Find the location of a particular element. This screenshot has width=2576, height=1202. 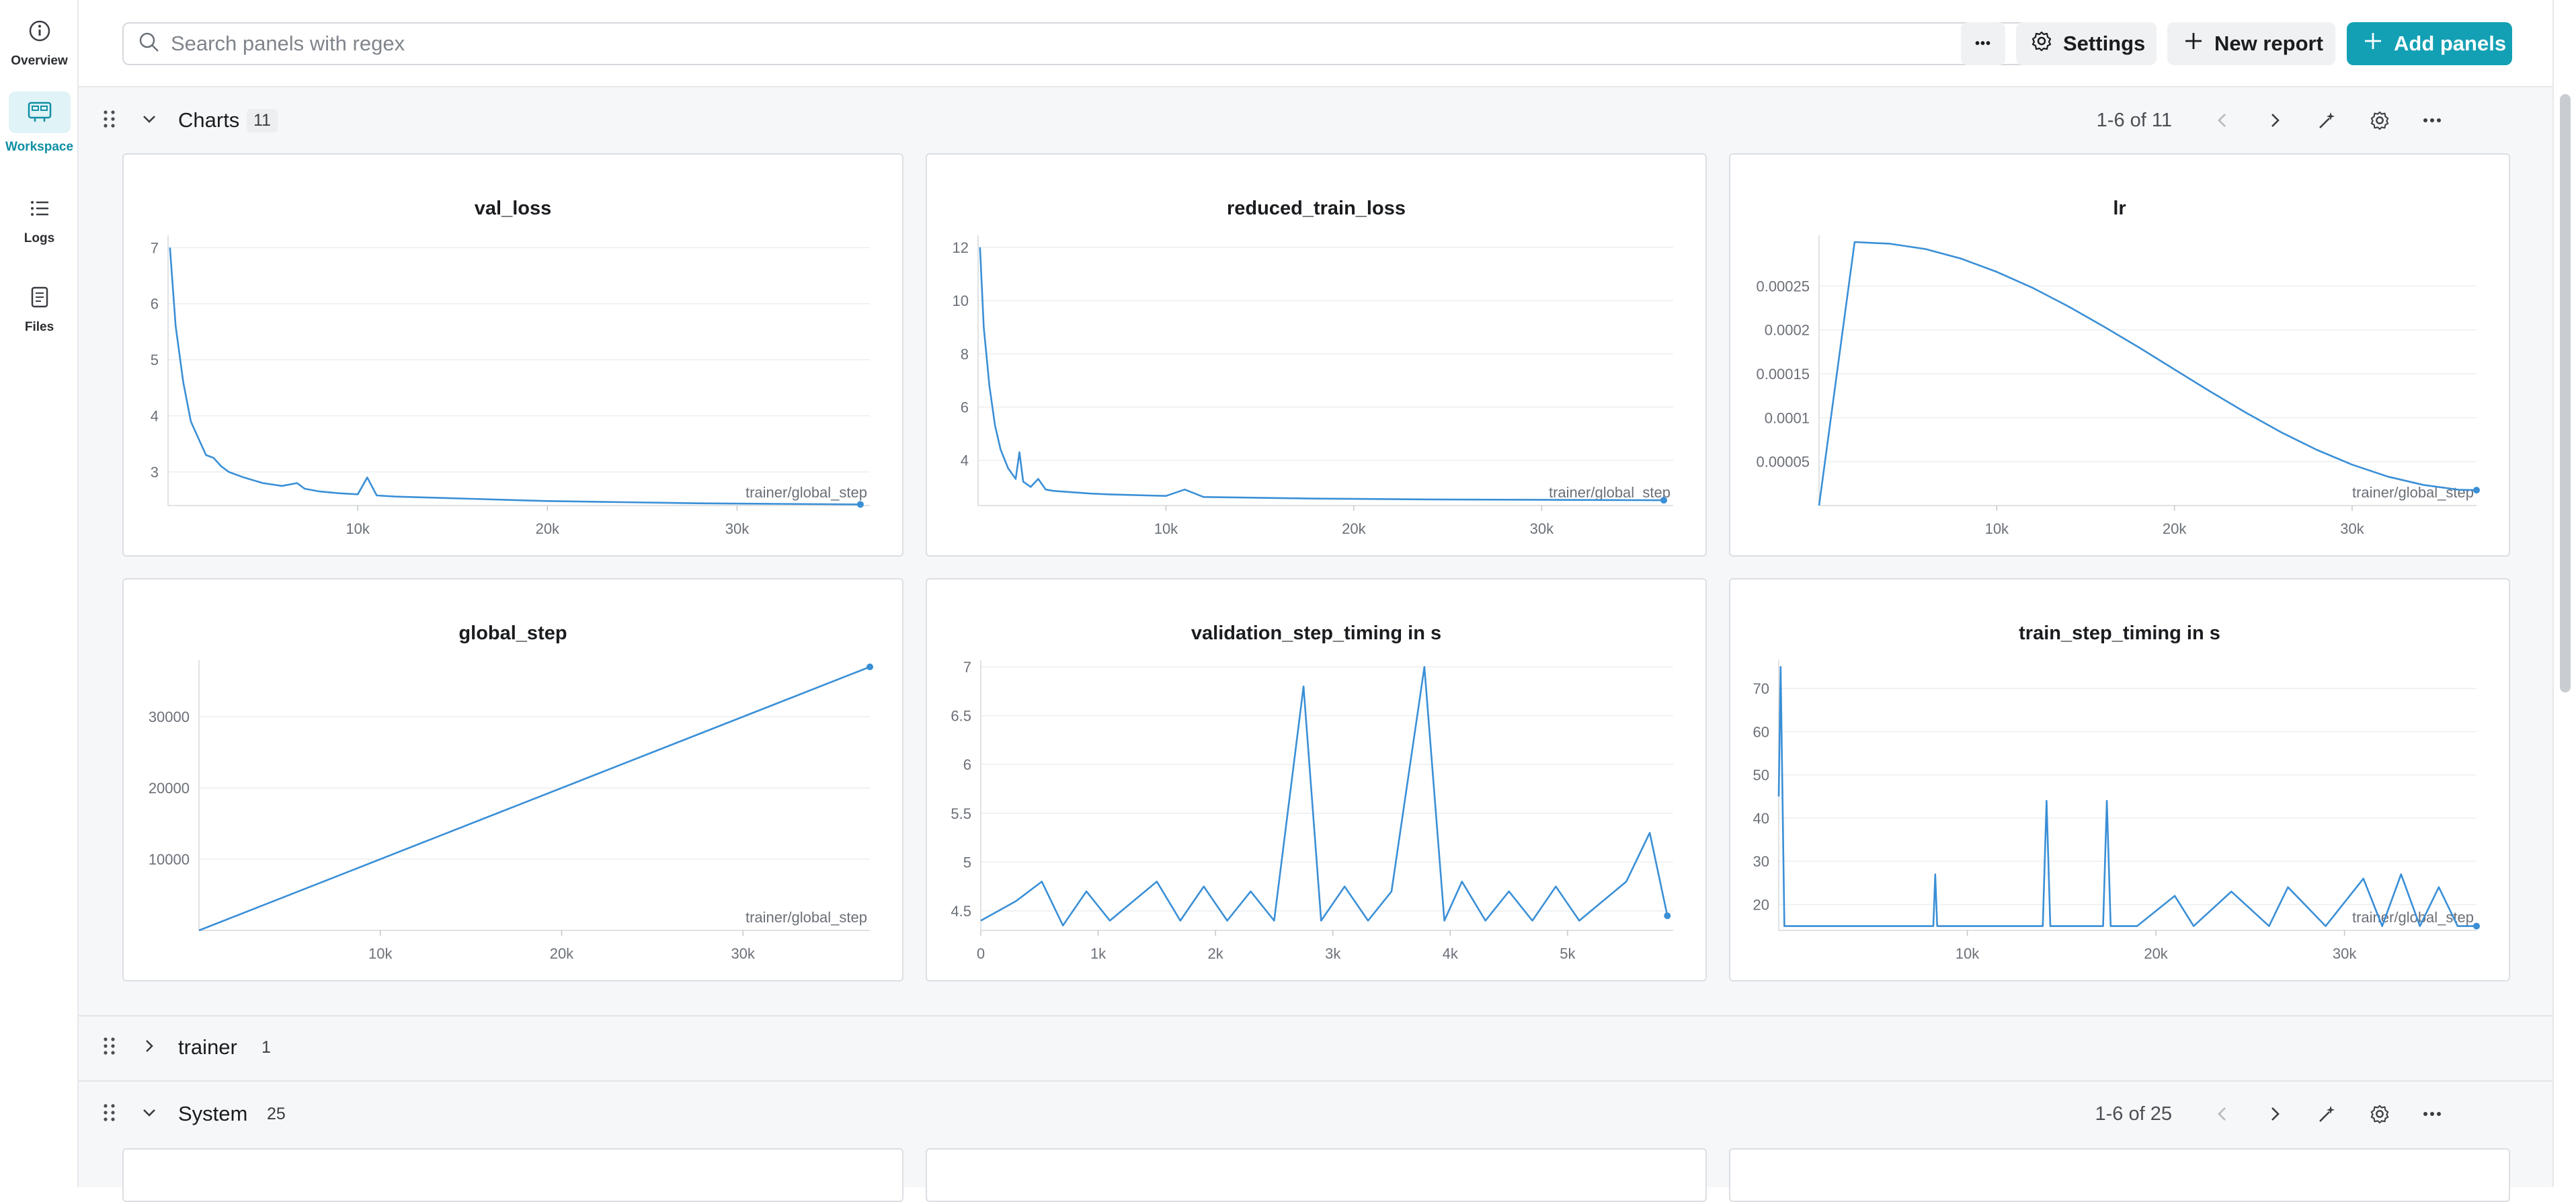

info-icon is located at coordinates (40, 31).